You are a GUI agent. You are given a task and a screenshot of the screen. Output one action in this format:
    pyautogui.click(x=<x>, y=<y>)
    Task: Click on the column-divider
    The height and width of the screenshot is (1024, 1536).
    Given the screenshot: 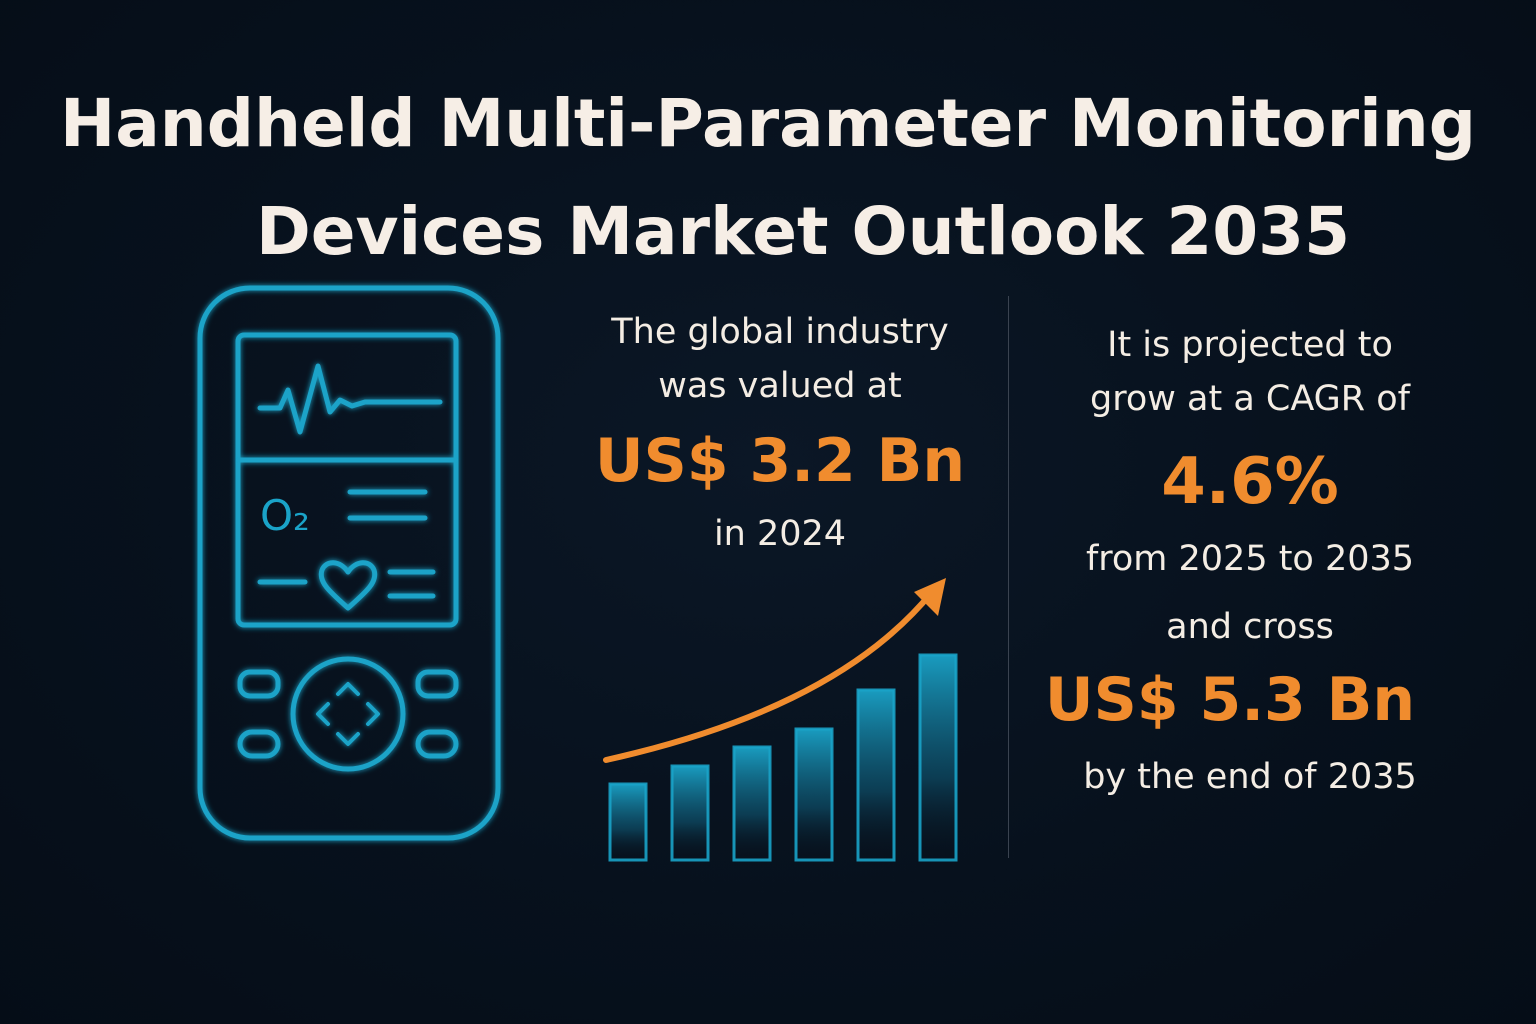 What is the action you would take?
    pyautogui.click(x=1008, y=577)
    